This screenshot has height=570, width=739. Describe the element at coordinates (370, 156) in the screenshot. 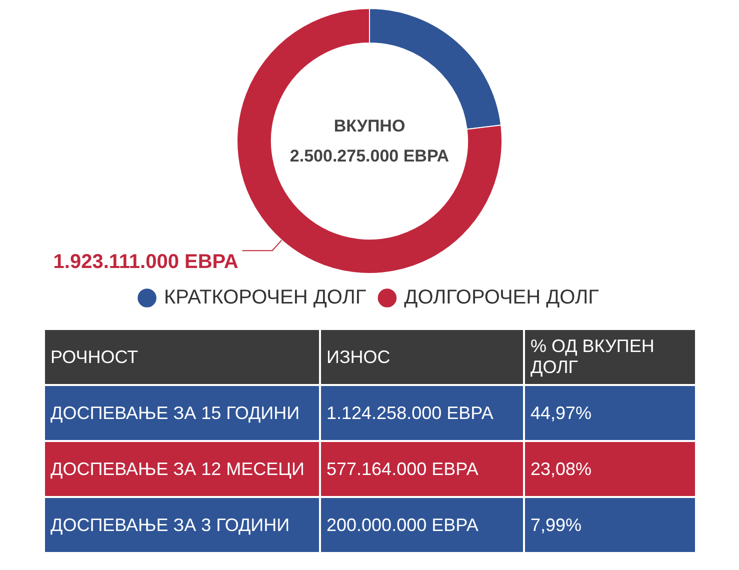

I see `text: 2.500.275.000 ЕВРА` at that location.